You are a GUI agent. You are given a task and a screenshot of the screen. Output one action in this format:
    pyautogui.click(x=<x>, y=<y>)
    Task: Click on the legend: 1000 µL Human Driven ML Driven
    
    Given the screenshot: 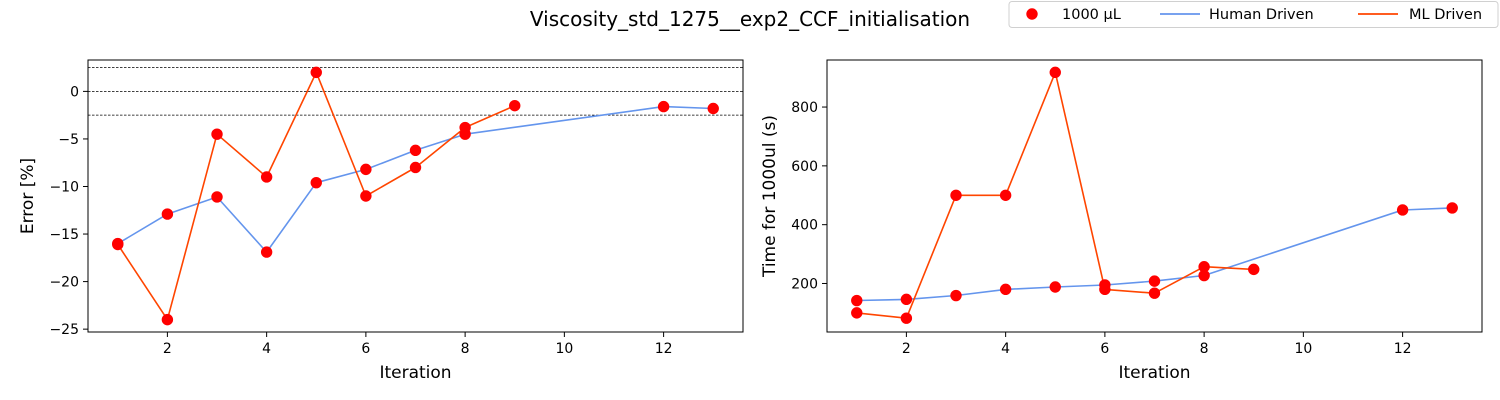 What is the action you would take?
    pyautogui.click(x=1253, y=14)
    